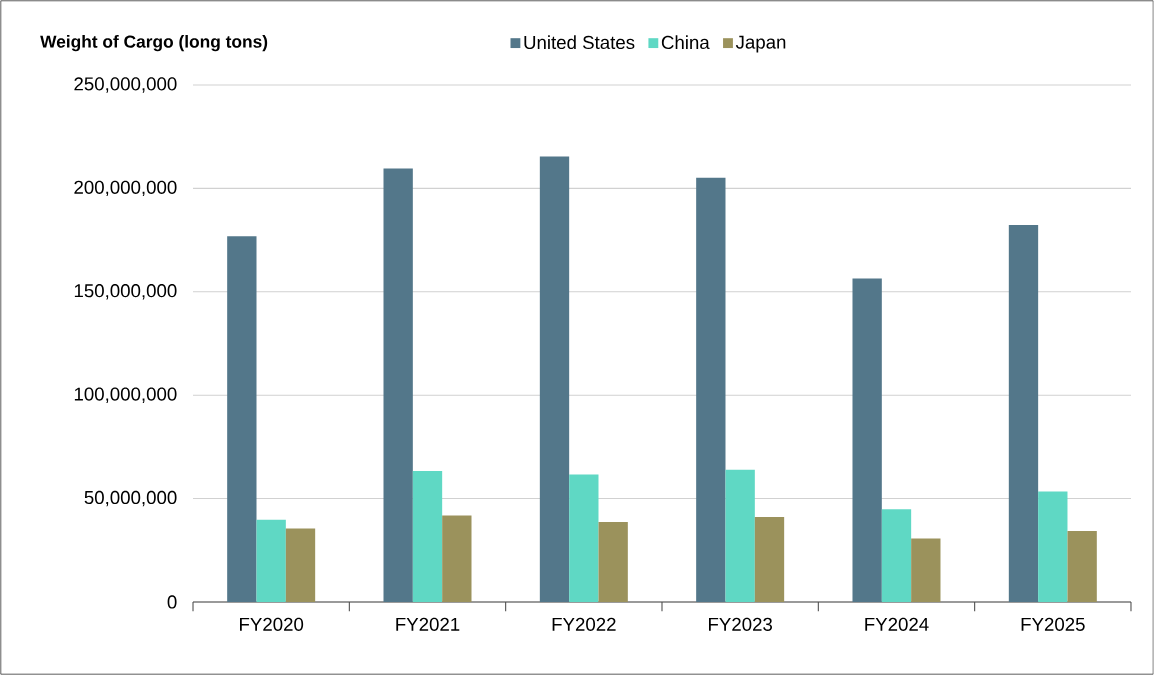 The height and width of the screenshot is (675, 1154). Describe the element at coordinates (130, 498) in the screenshot. I see `y-tick-label: 50,000,000` at that location.